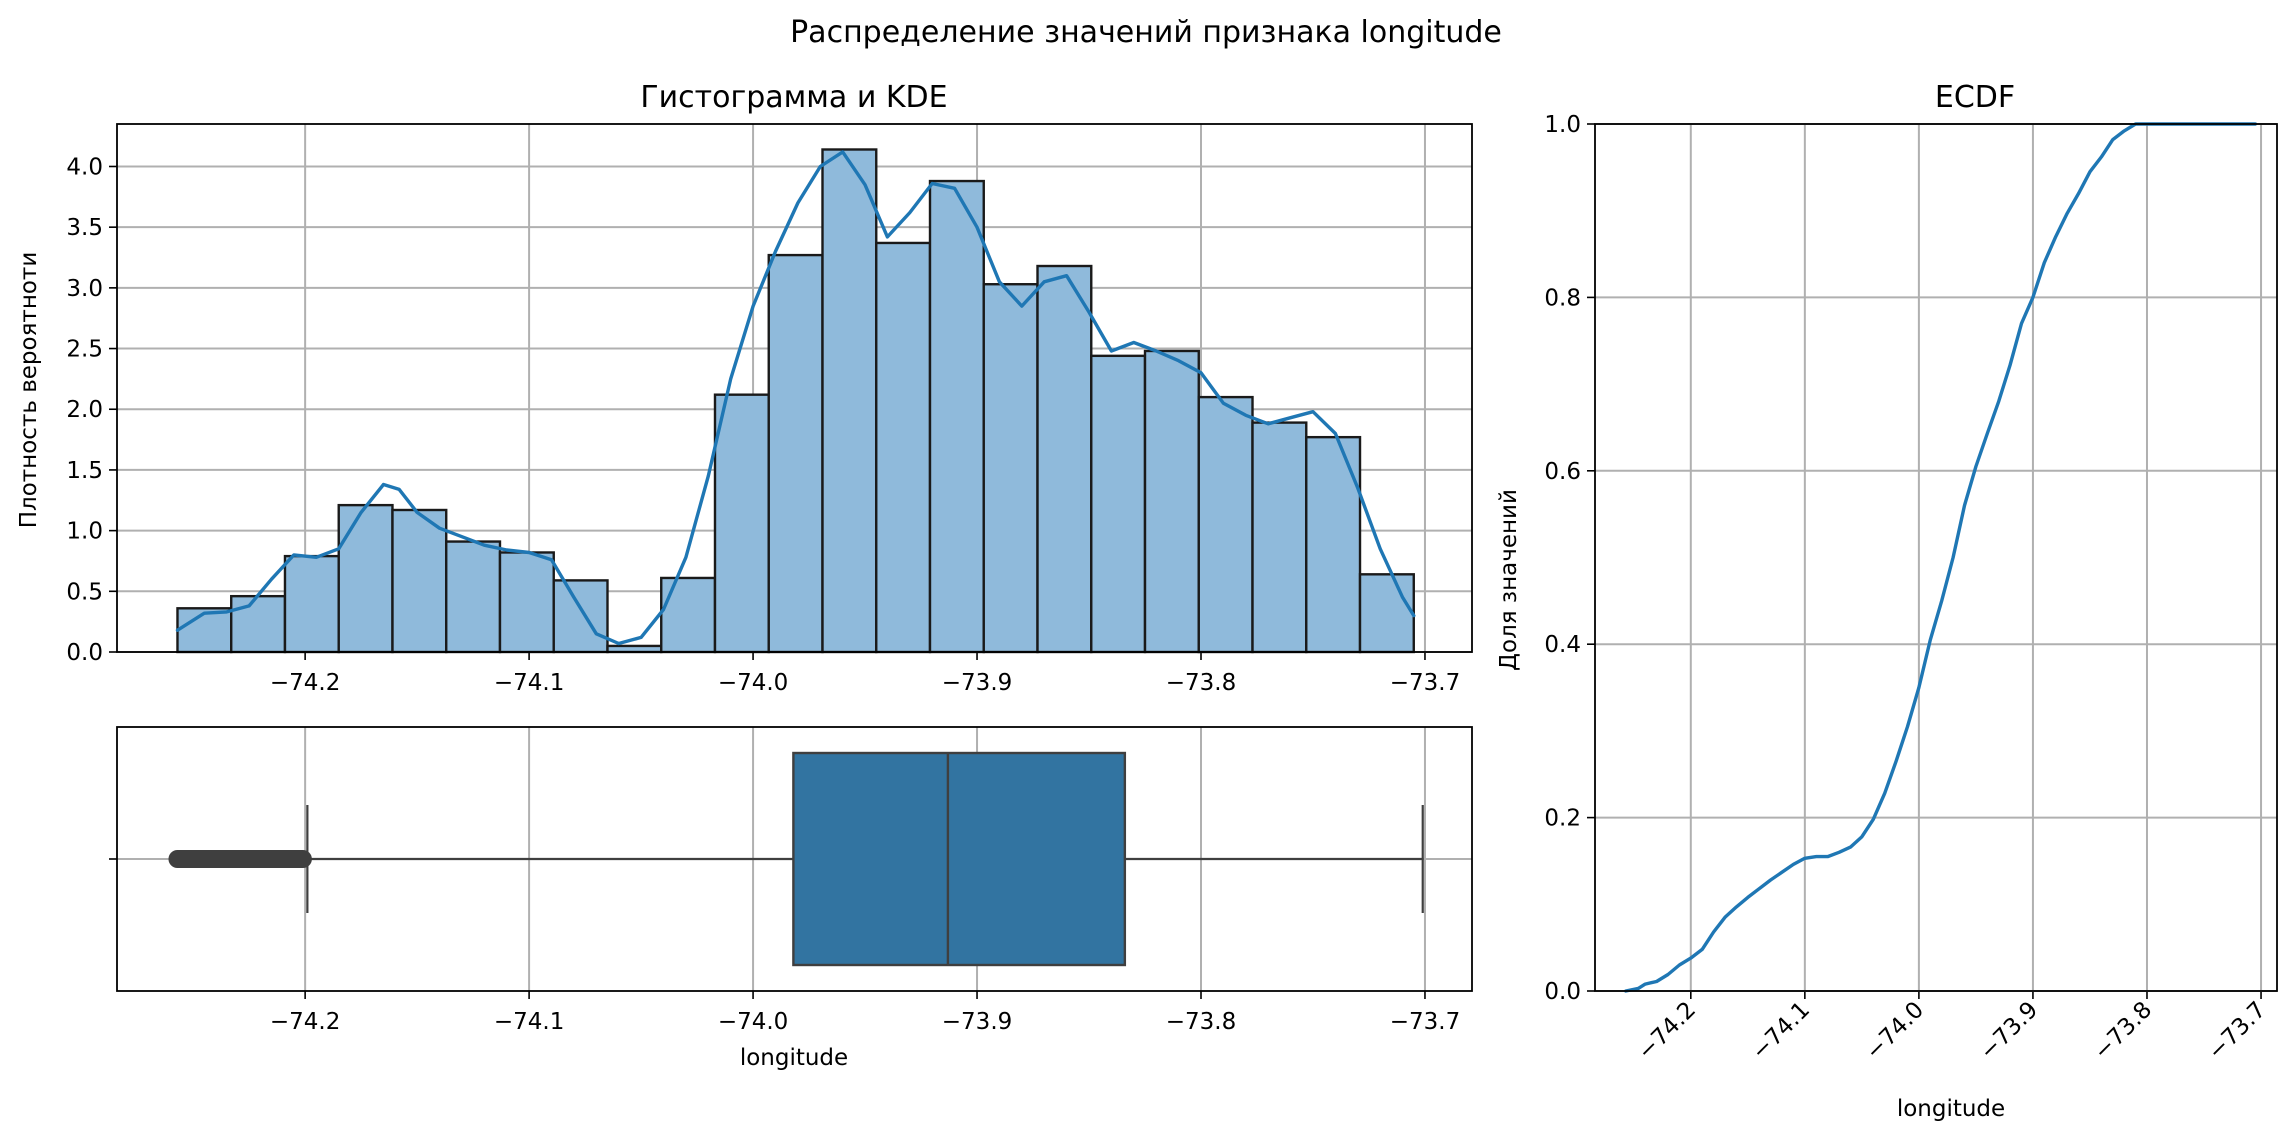 The height and width of the screenshot is (1138, 2292). What do you see at coordinates (305, 683) in the screenshot?
I see `histogram-x-tick-label: −74.2` at bounding box center [305, 683].